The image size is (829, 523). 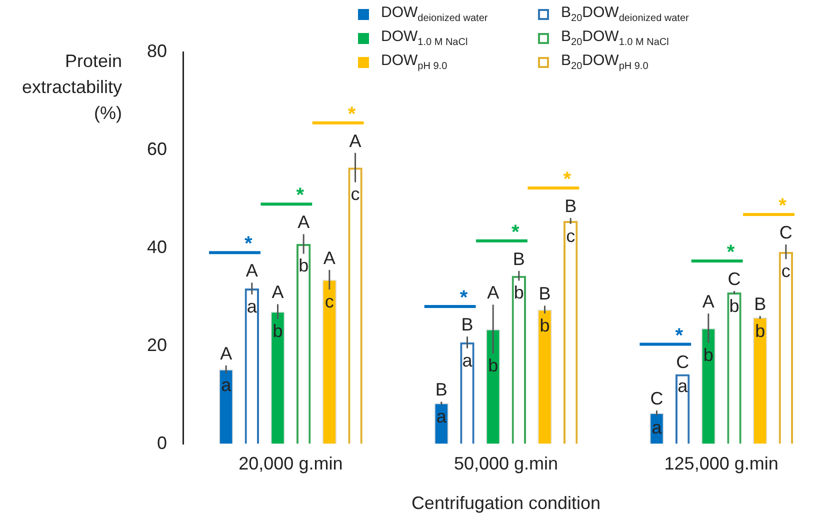 I want to click on x-tick-label: 50,000 g.min, so click(x=506, y=464).